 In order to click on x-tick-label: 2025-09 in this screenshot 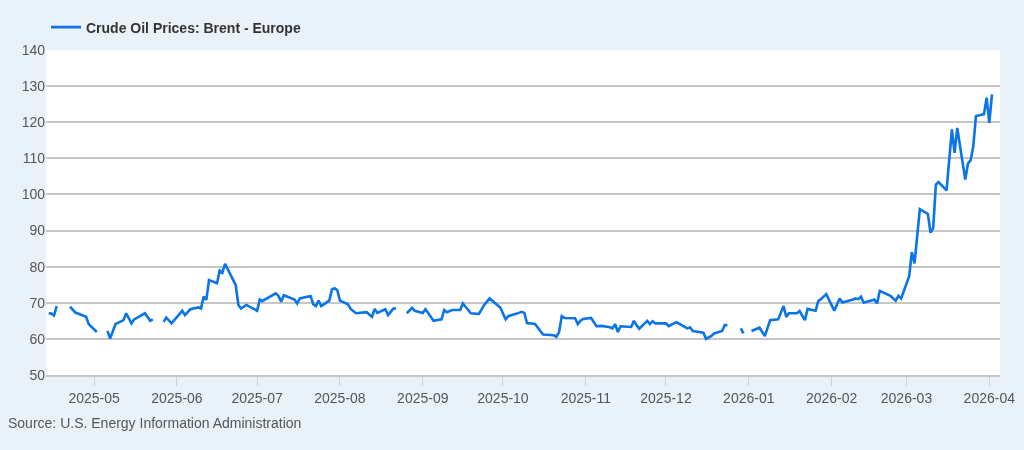, I will do `click(423, 397)`.